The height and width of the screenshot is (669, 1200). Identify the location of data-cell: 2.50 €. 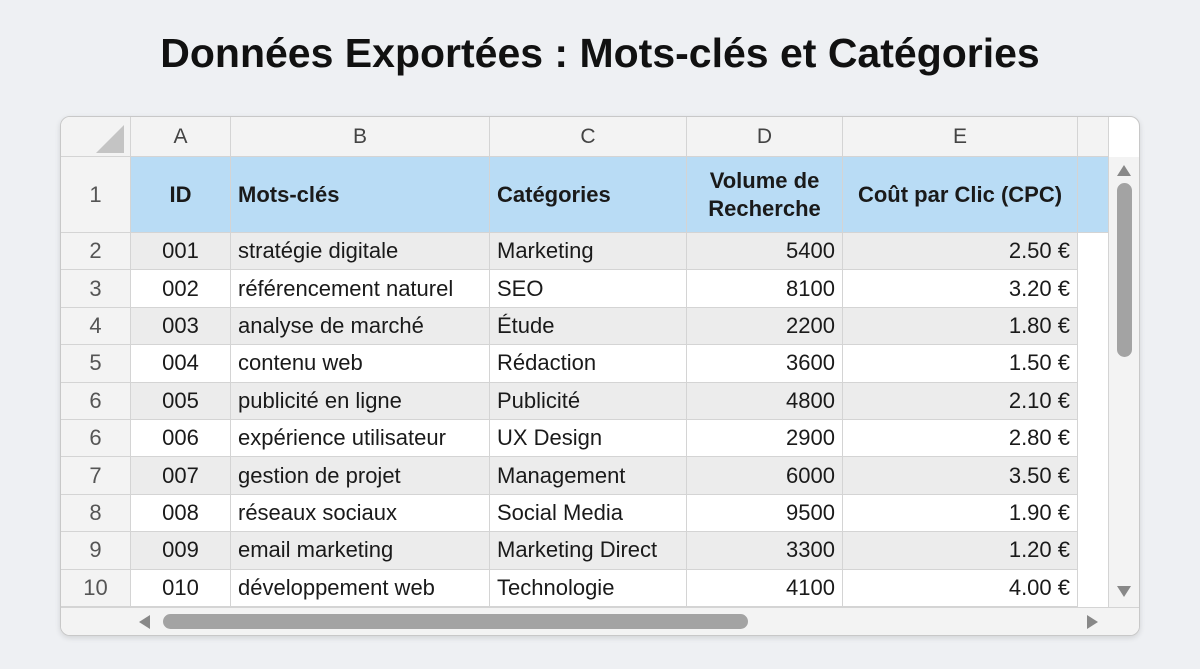
(960, 252).